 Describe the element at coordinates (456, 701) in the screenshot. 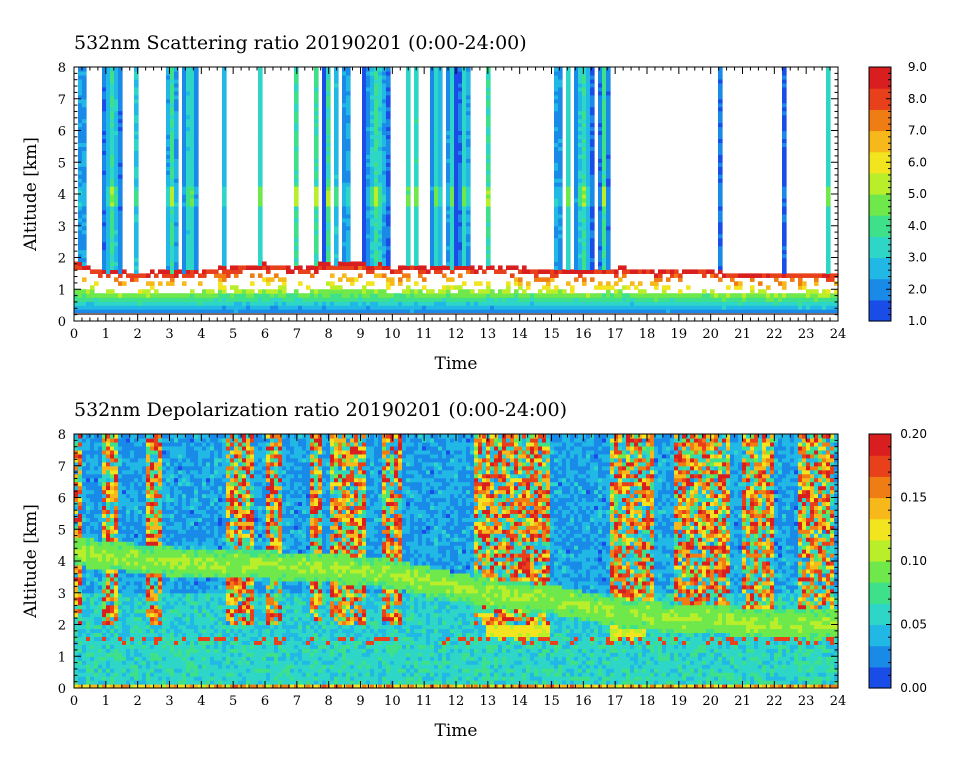

I see `x-tick-label: 12` at that location.